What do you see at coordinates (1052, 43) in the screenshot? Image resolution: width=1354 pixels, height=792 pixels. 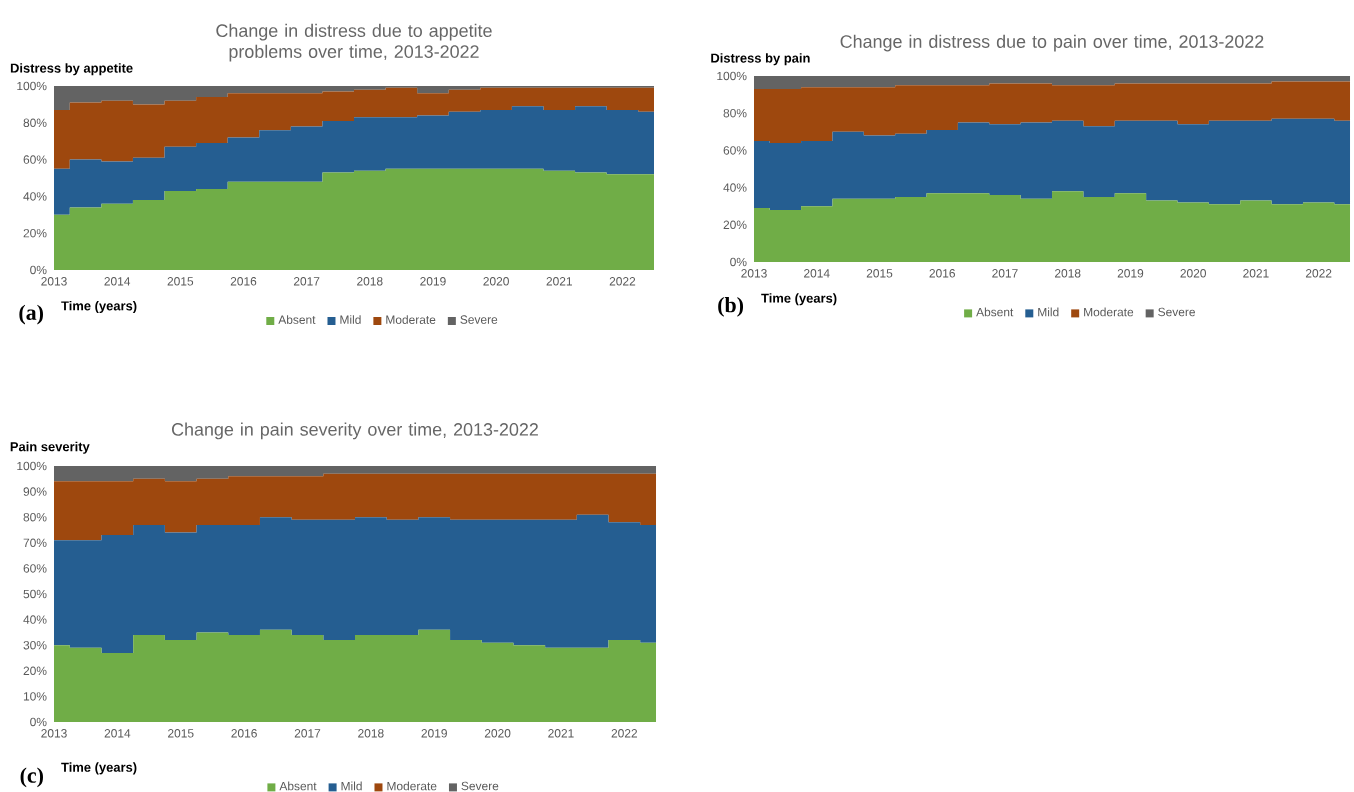 I see `chart-title: Change in distress due to pain over time, 2013-2022` at bounding box center [1052, 43].